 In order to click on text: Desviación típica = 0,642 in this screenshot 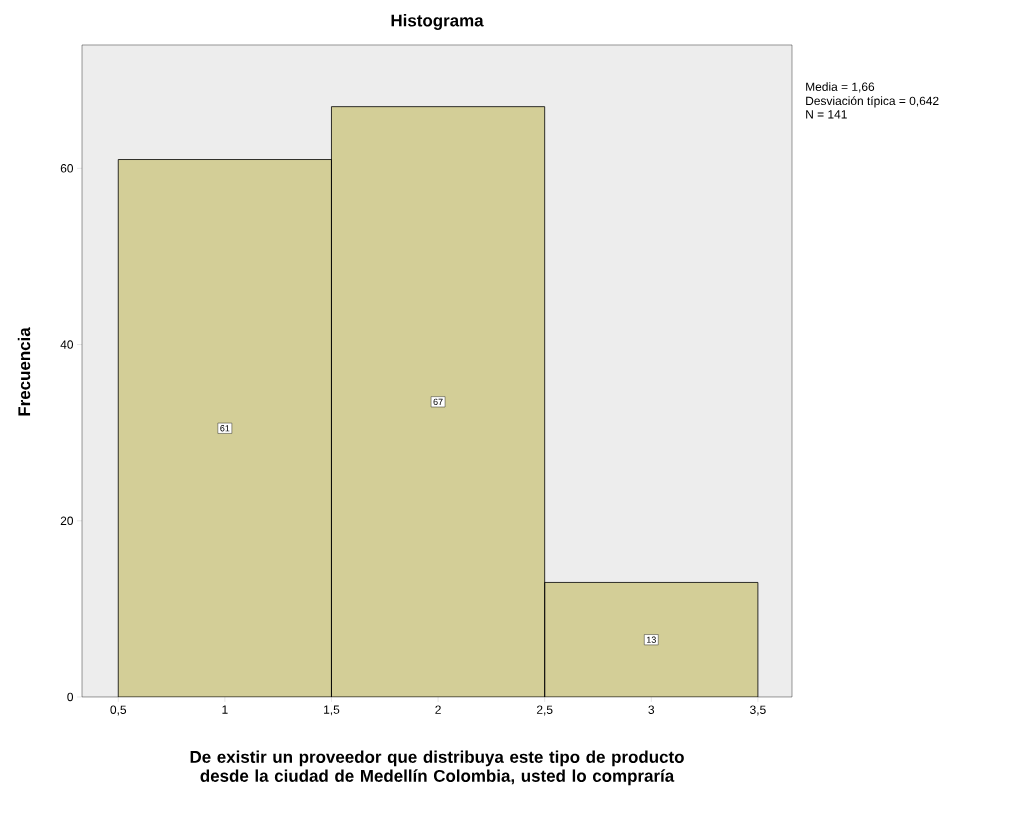, I will do `click(872, 102)`.